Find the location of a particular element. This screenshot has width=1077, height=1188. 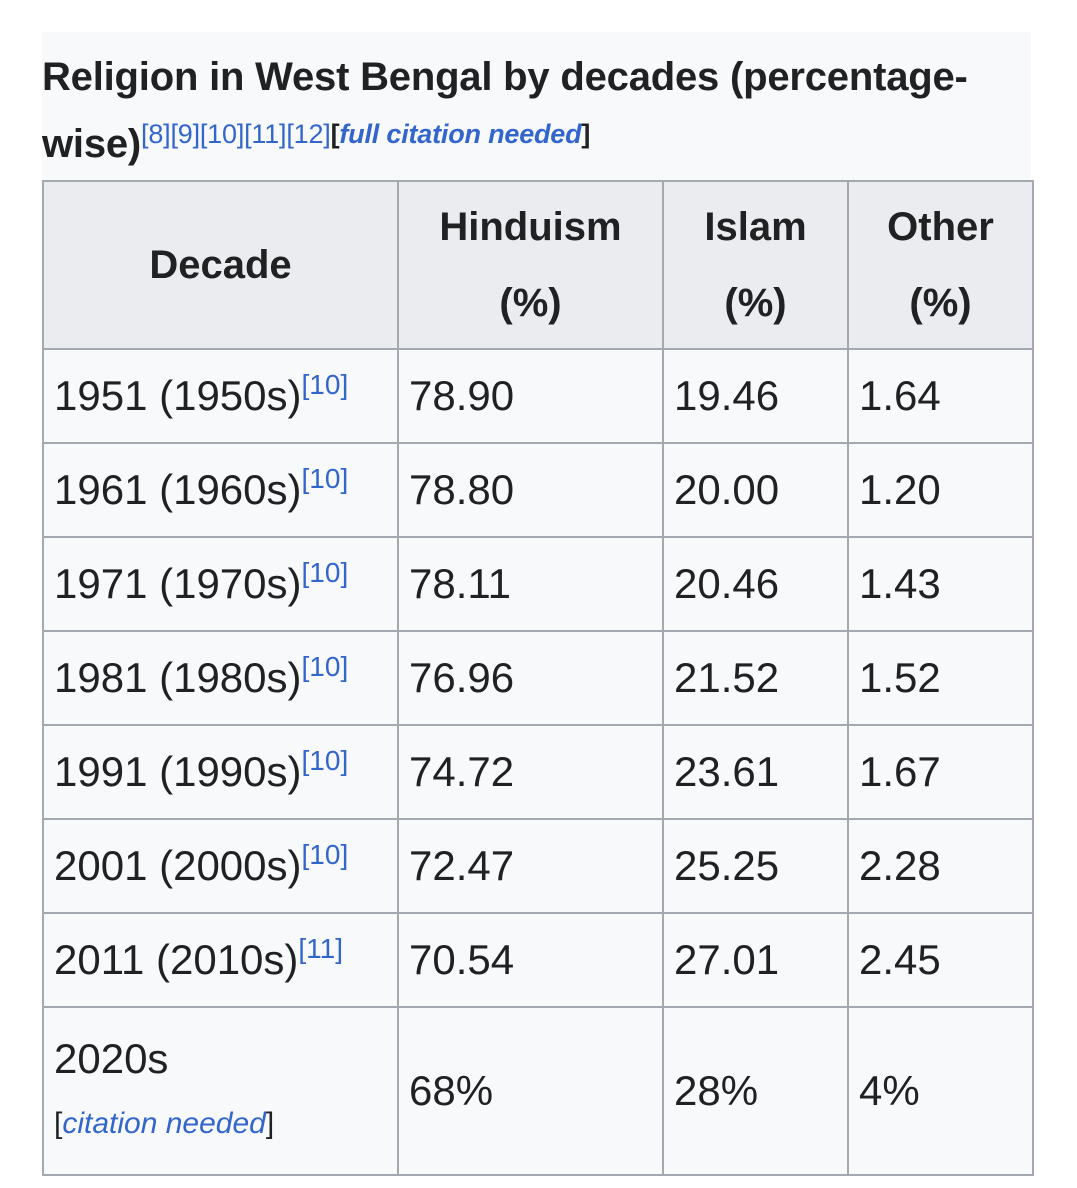

cell-hinduism: 72.47 is located at coordinates (530, 866).